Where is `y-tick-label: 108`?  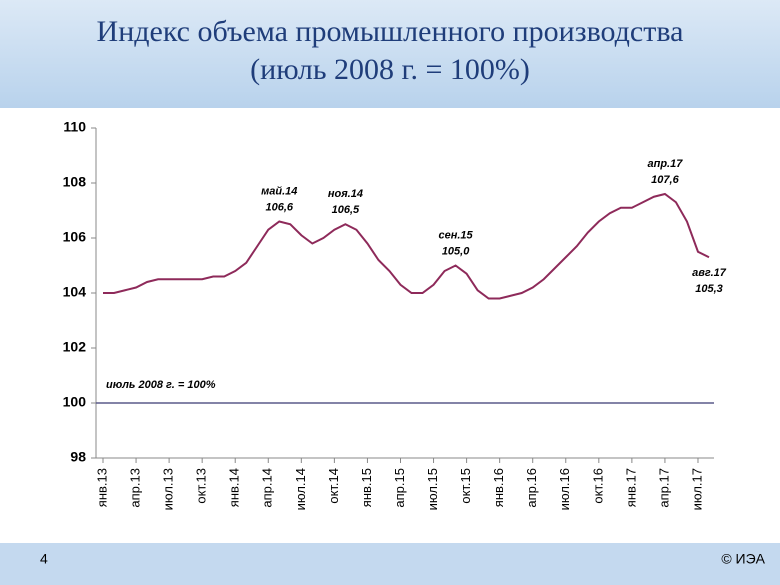 y-tick-label: 108 is located at coordinates (75, 182).